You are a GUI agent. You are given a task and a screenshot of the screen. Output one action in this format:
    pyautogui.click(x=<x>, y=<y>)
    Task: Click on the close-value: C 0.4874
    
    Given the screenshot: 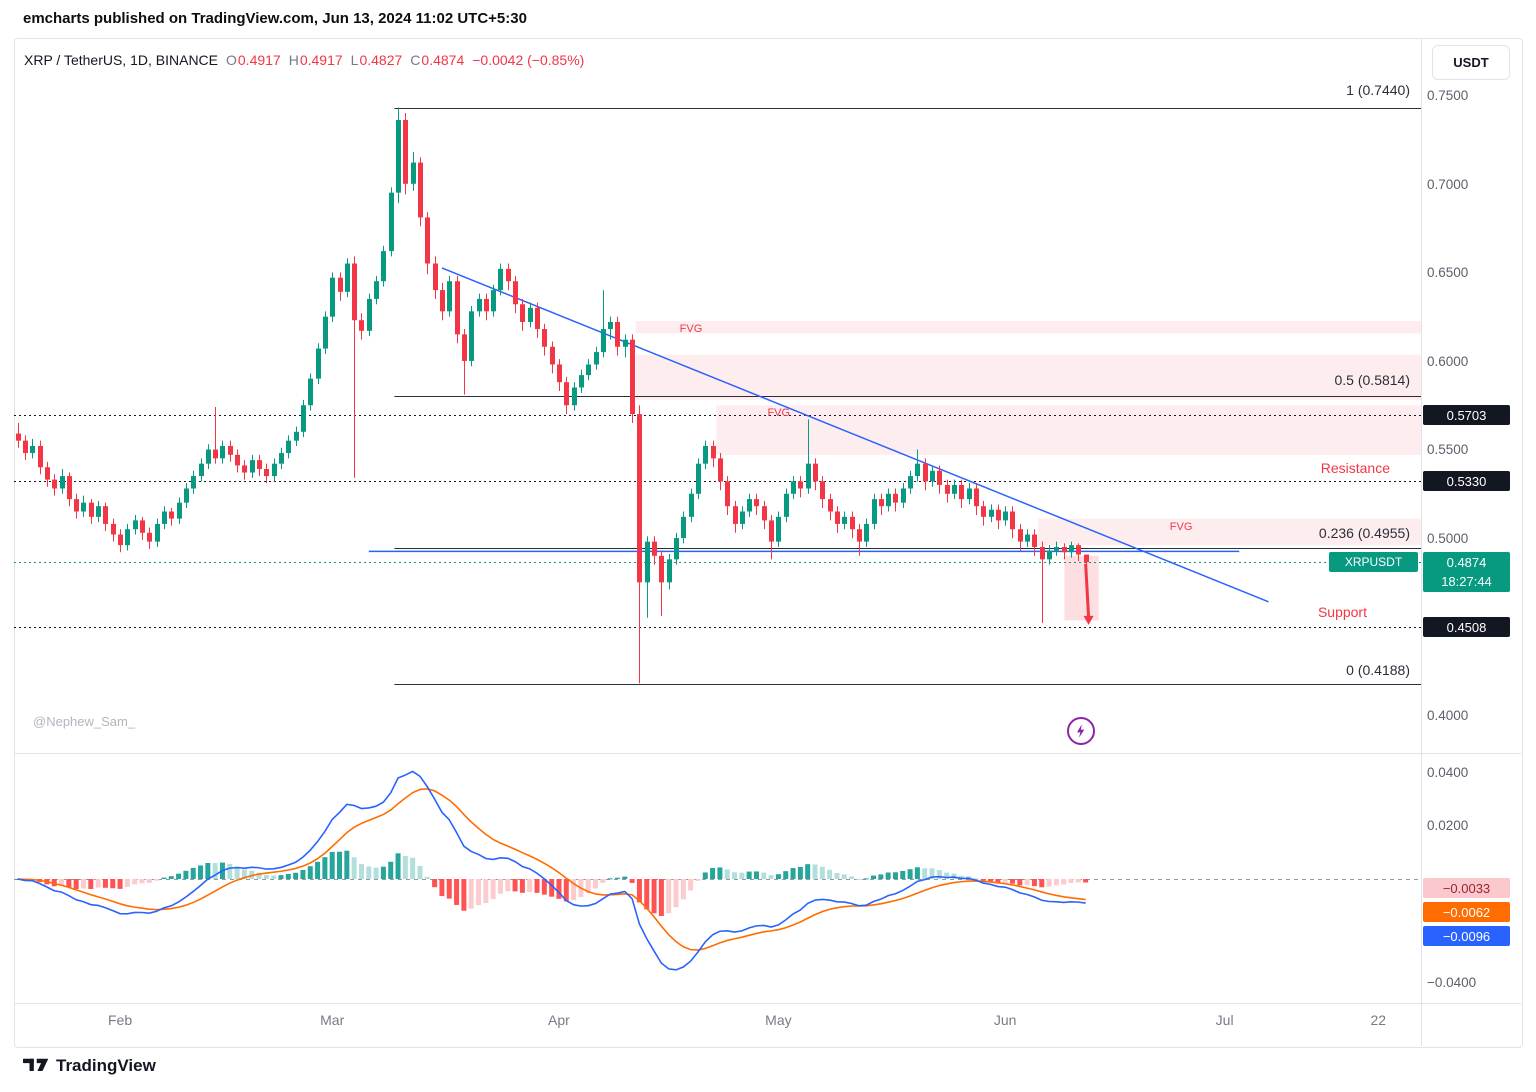 What is the action you would take?
    pyautogui.click(x=437, y=60)
    